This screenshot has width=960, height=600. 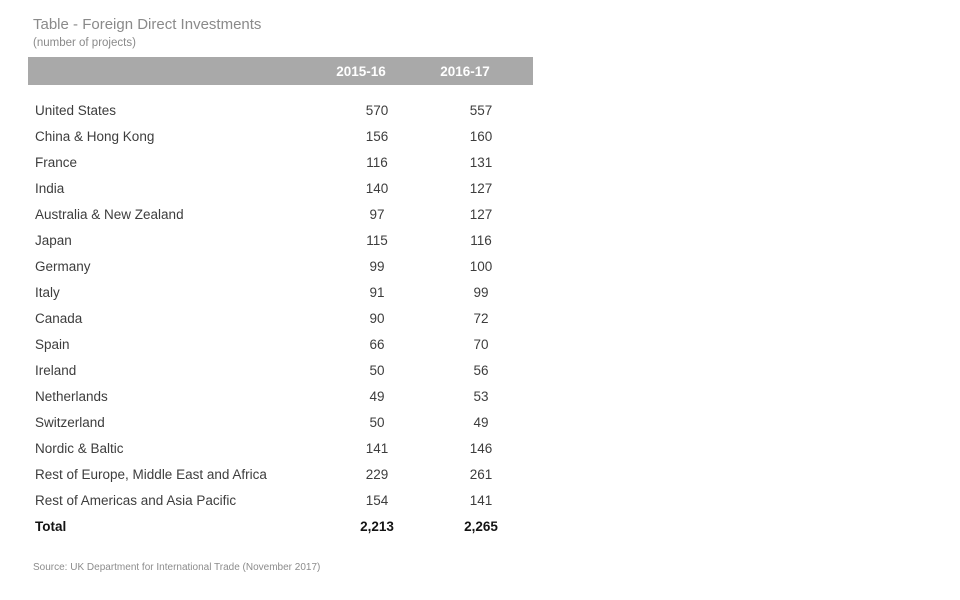 I want to click on row-label: China & Hong Kong, so click(x=95, y=136).